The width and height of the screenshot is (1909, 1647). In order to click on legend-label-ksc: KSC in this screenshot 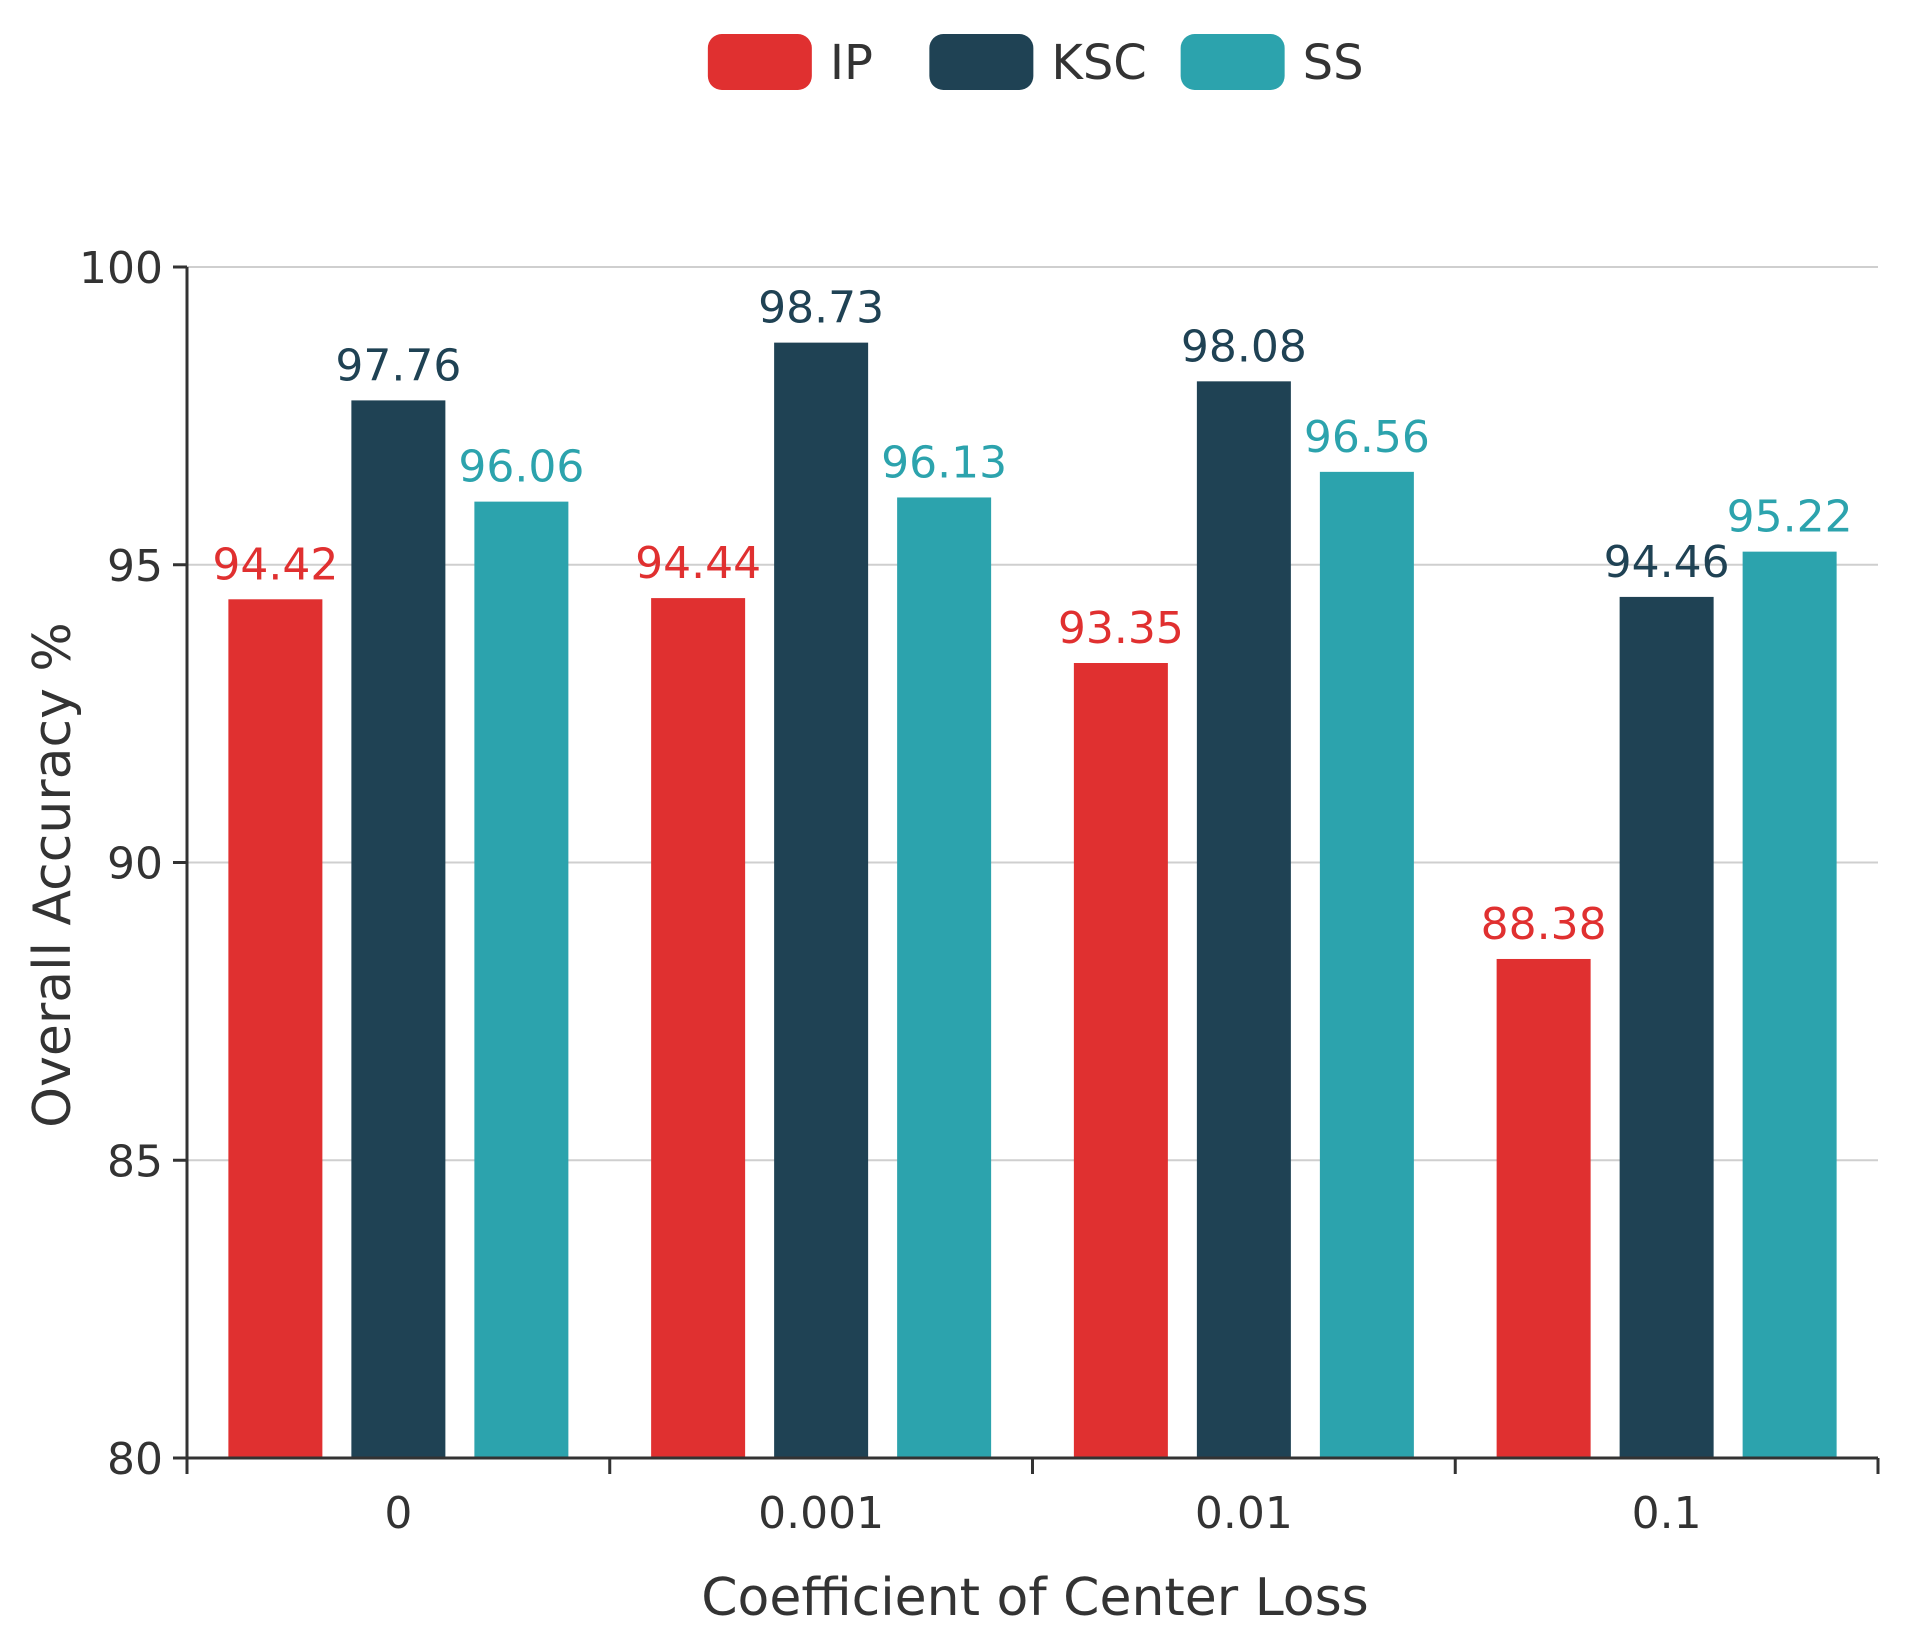, I will do `click(1098, 63)`.